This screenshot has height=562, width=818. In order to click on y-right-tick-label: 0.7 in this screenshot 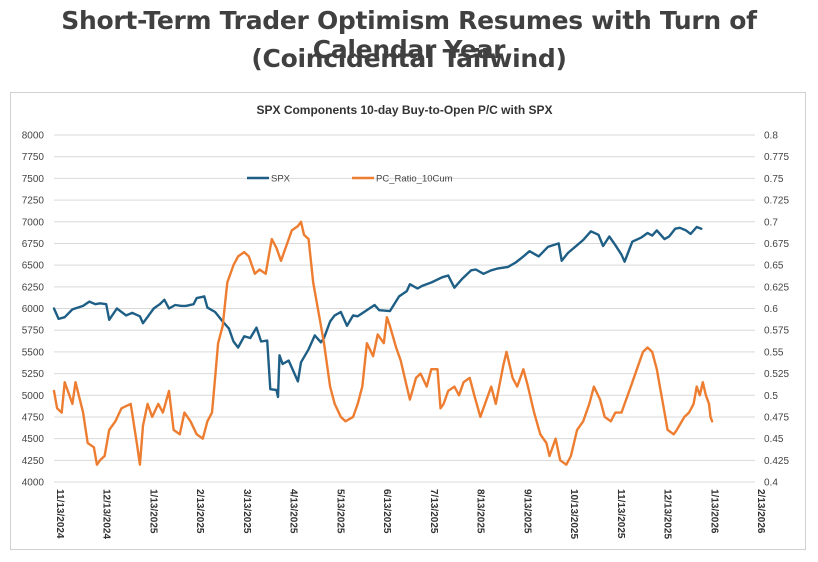, I will do `click(771, 222)`.